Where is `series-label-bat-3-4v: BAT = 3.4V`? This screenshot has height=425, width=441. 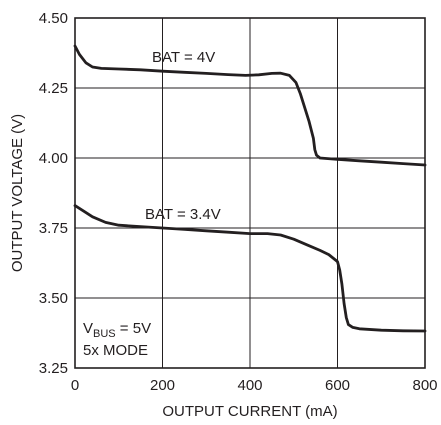
series-label-bat-3-4v: BAT = 3.4V is located at coordinates (183, 214).